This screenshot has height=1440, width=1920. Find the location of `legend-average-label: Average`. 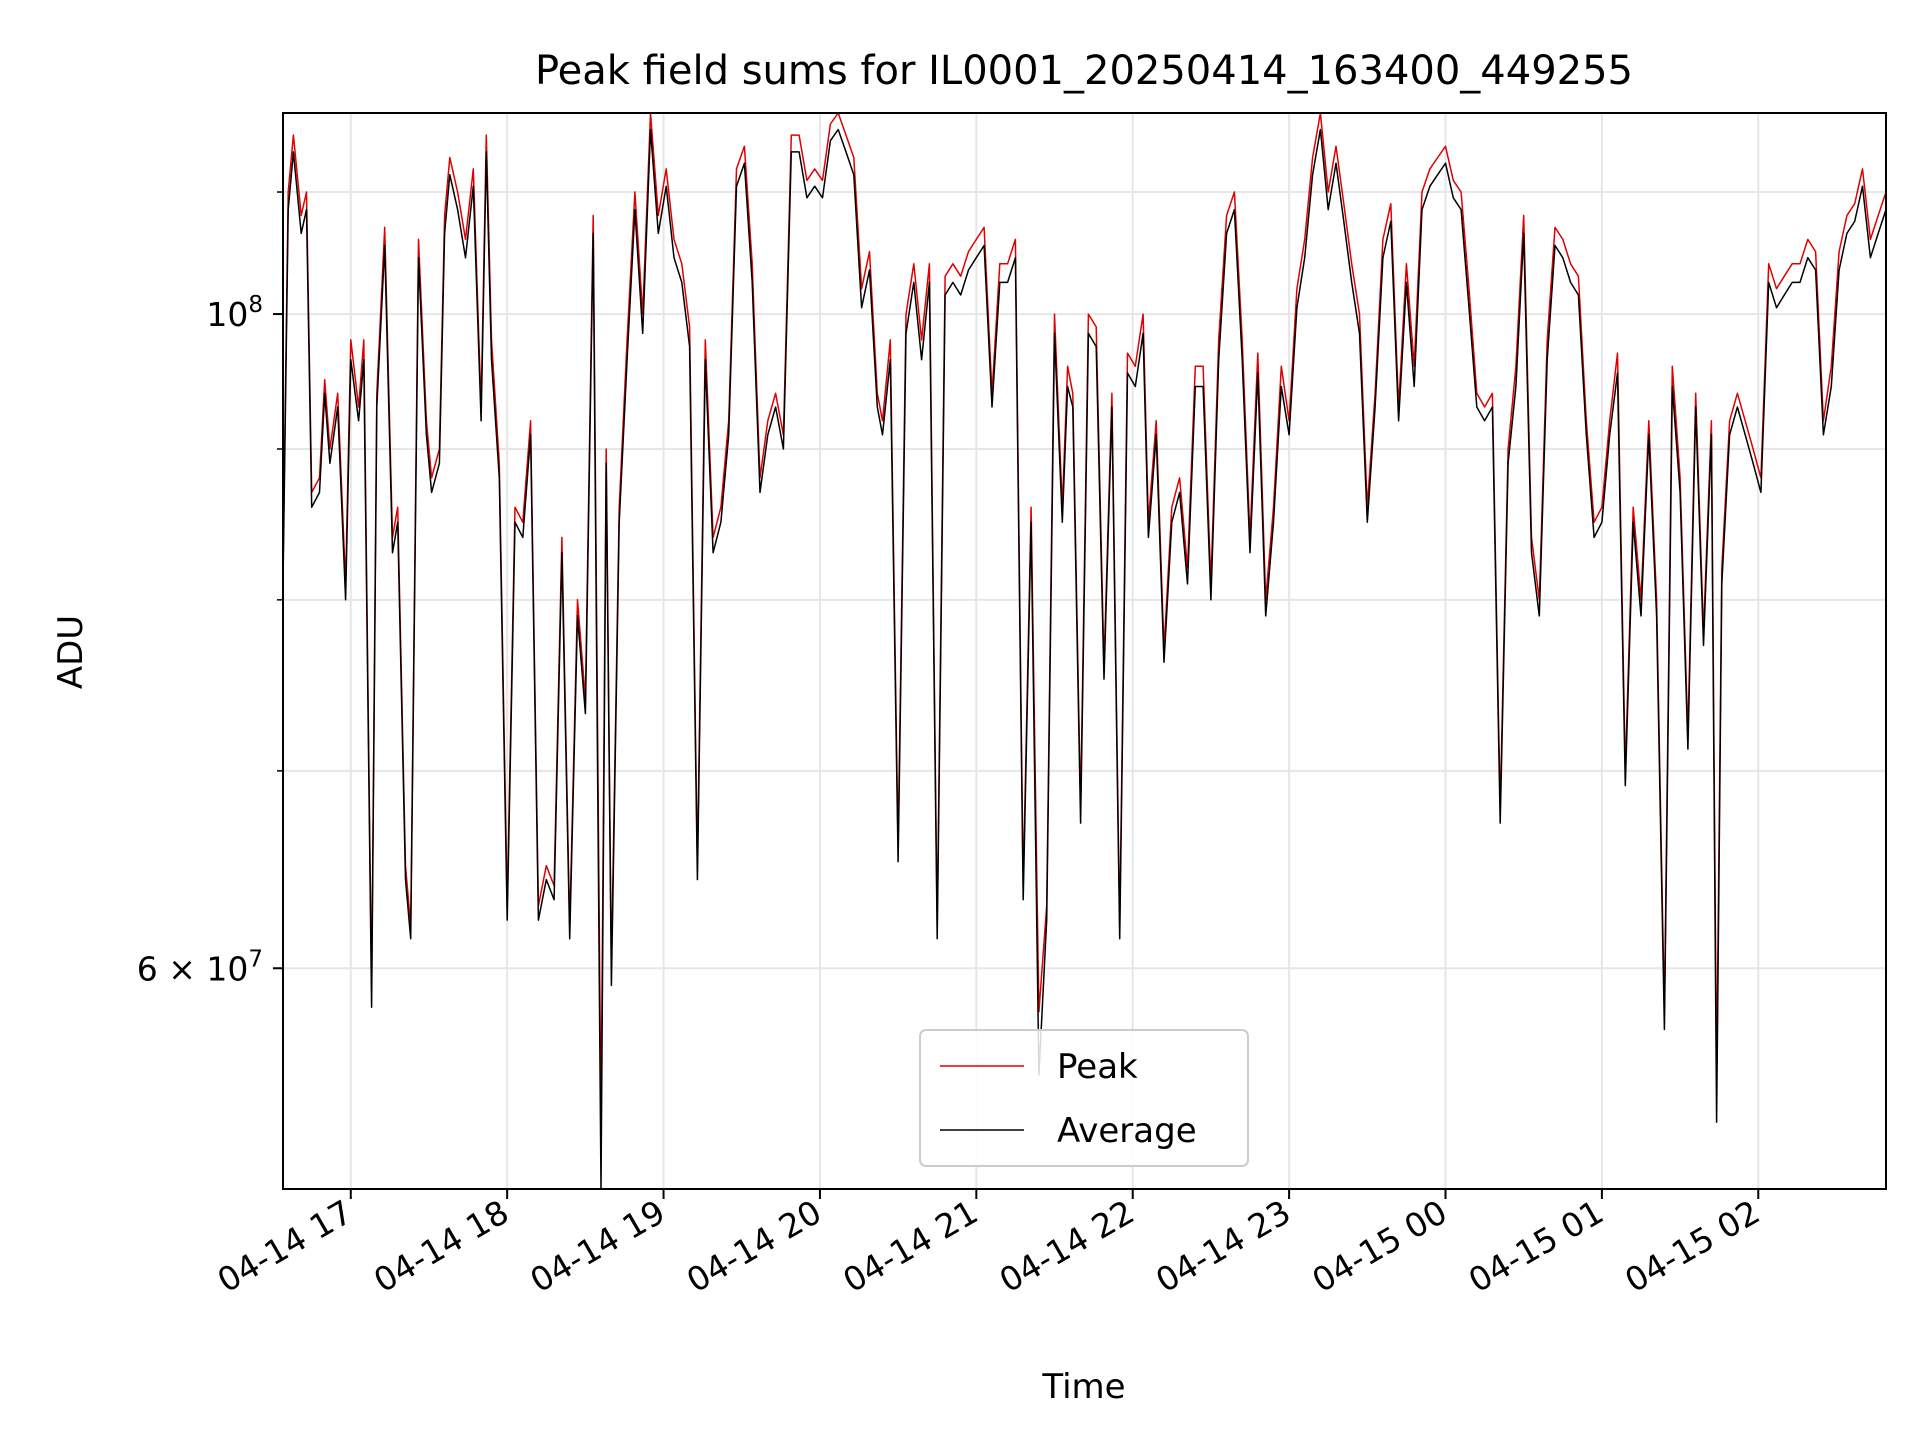

legend-average-label: Average is located at coordinates (1127, 1131).